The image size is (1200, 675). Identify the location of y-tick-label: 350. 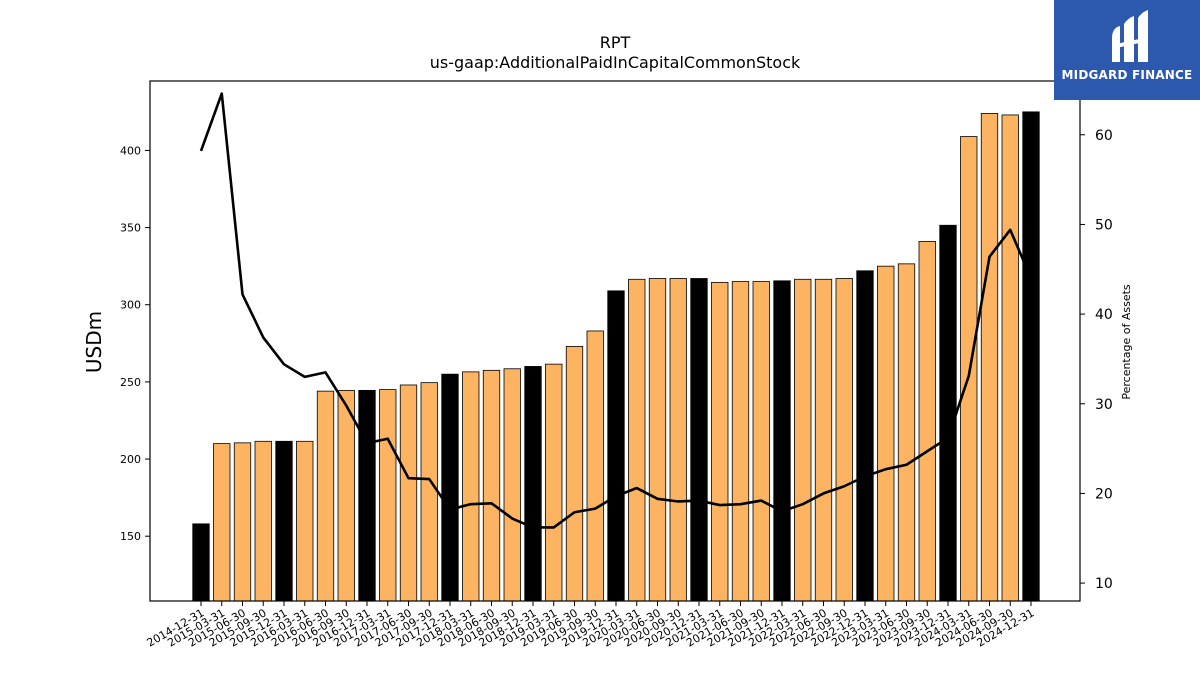
(130, 228).